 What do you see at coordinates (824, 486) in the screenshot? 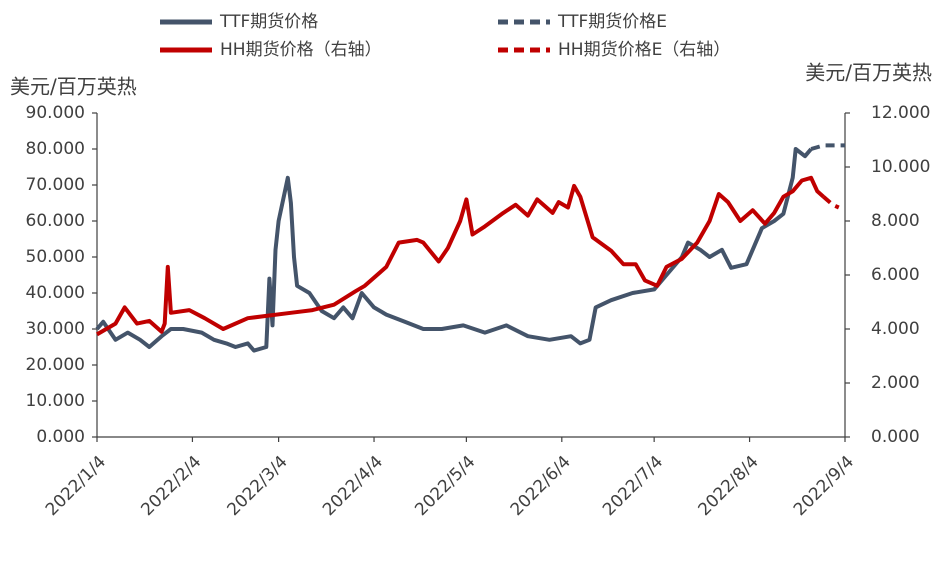
I see `x-tick-label: 2022/9/4` at bounding box center [824, 486].